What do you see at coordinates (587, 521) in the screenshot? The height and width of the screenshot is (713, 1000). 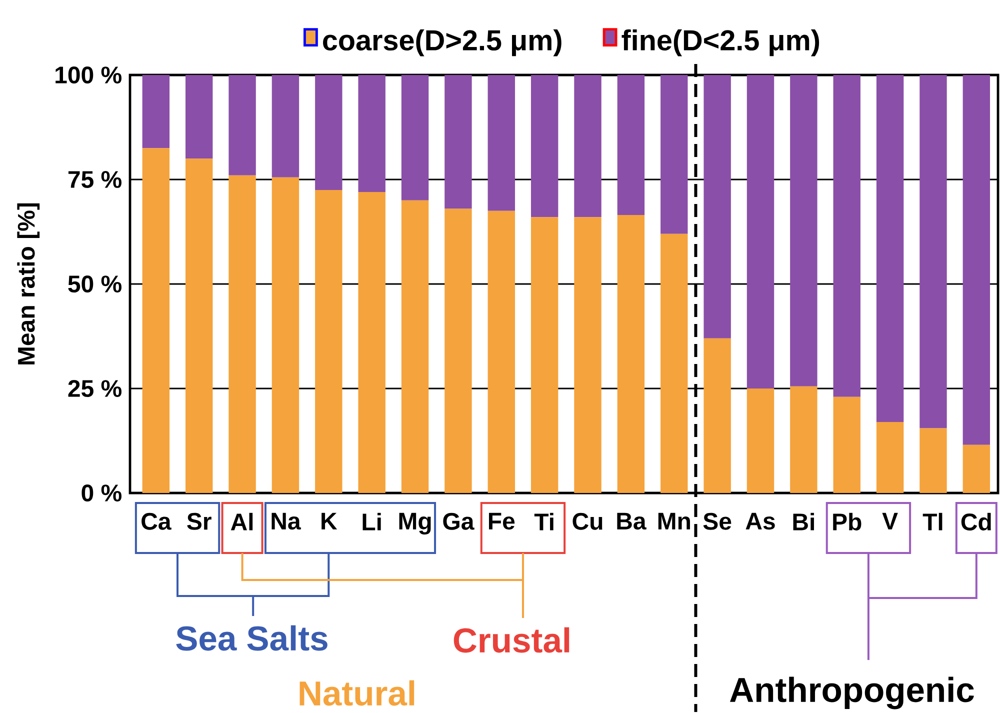 I see `x-tick-label: Cu` at bounding box center [587, 521].